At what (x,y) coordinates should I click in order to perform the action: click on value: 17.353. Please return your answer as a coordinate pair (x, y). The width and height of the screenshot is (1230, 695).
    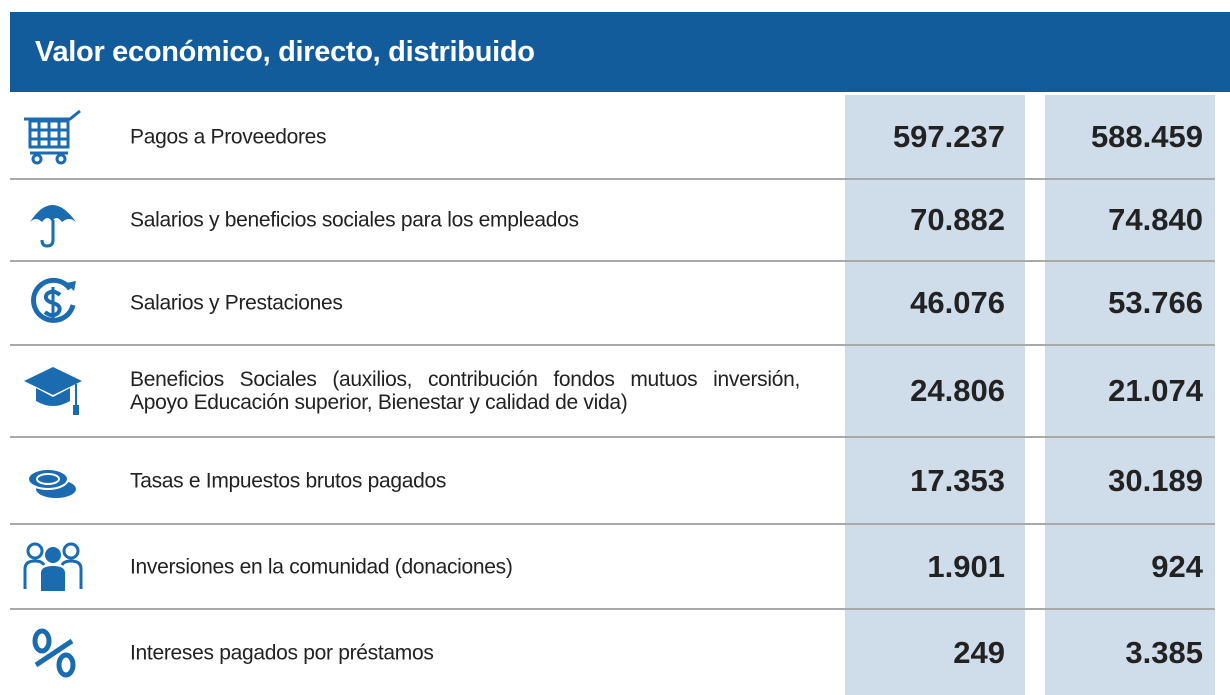
    Looking at the image, I should click on (957, 480).